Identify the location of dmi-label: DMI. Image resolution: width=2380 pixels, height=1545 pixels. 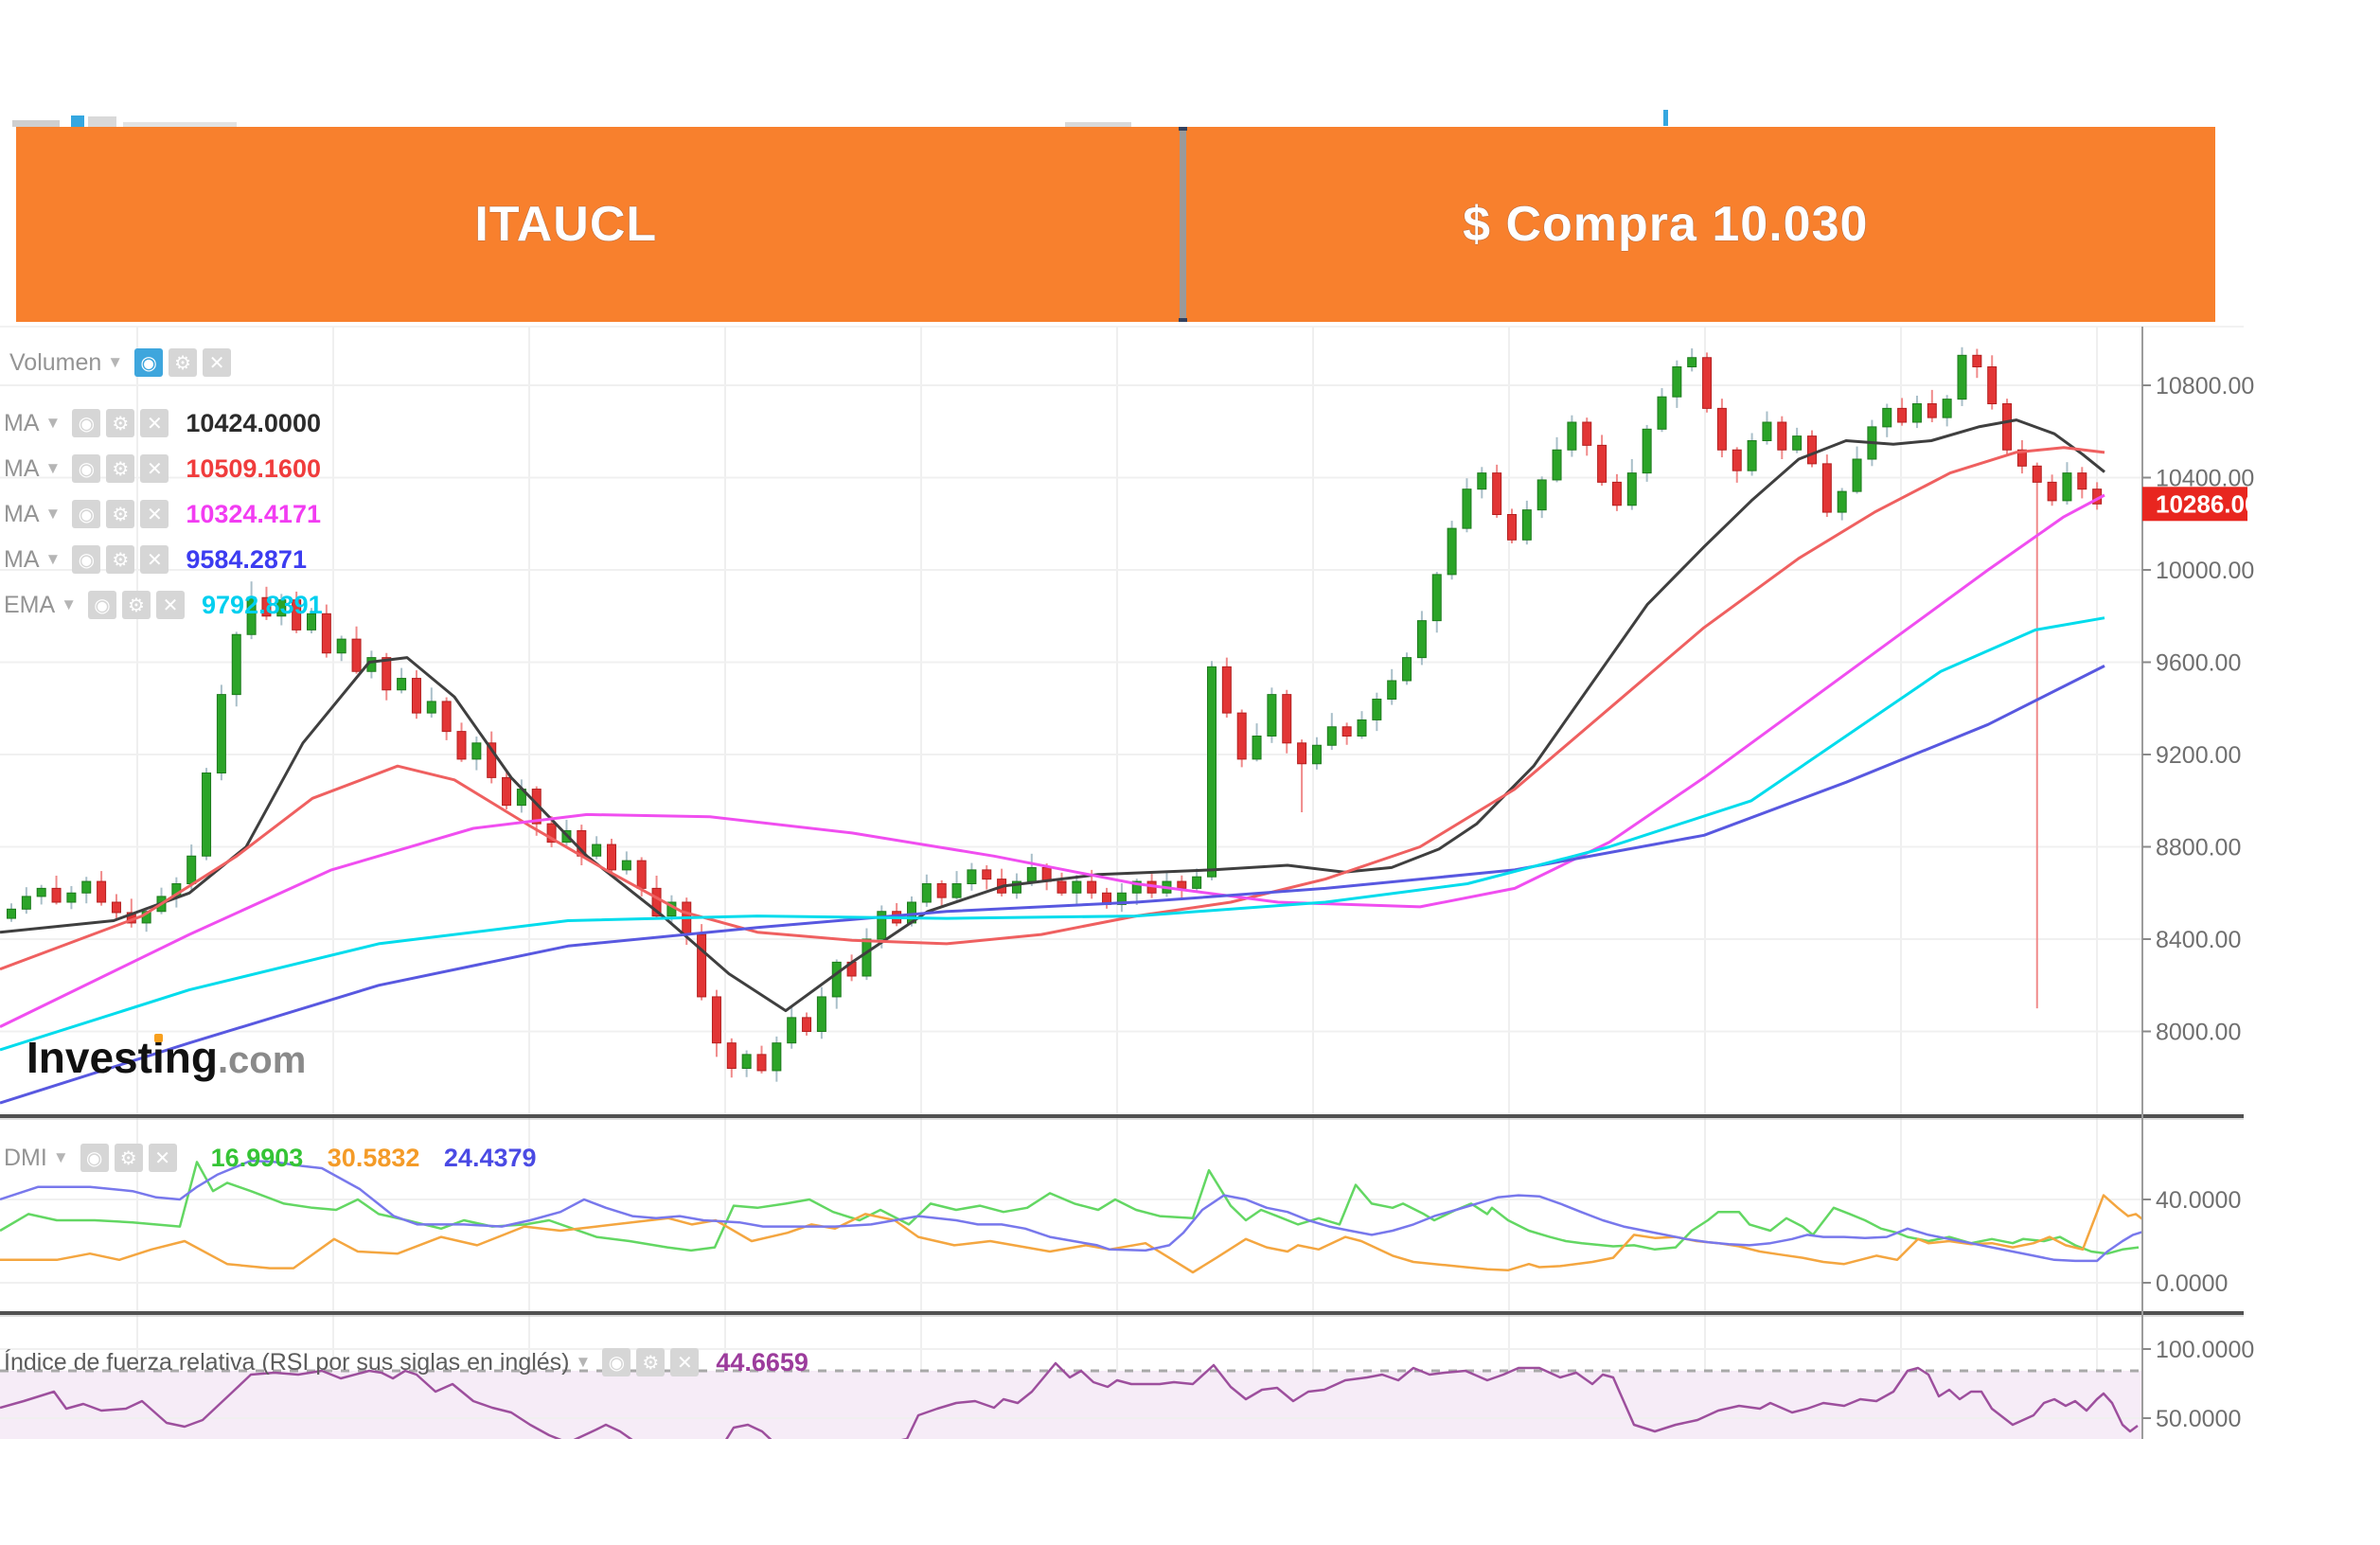
(25, 1158).